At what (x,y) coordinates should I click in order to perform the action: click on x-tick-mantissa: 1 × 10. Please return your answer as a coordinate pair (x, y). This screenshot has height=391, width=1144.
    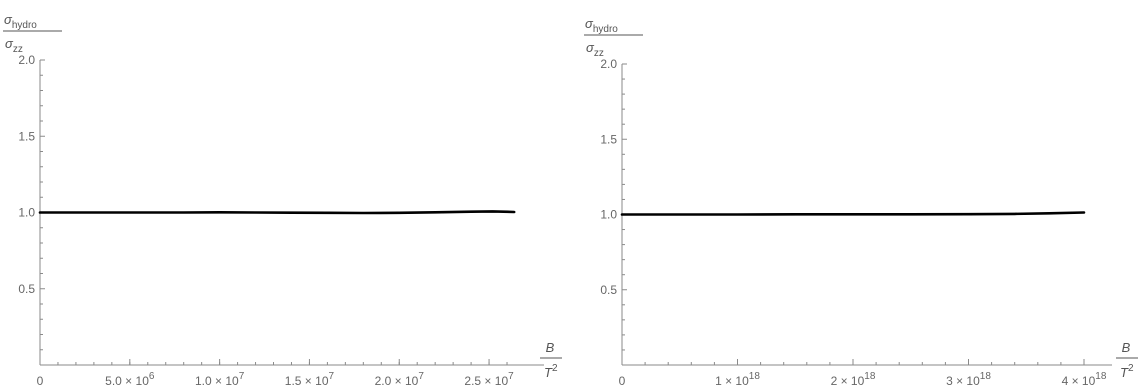
    Looking at the image, I should click on (732, 381).